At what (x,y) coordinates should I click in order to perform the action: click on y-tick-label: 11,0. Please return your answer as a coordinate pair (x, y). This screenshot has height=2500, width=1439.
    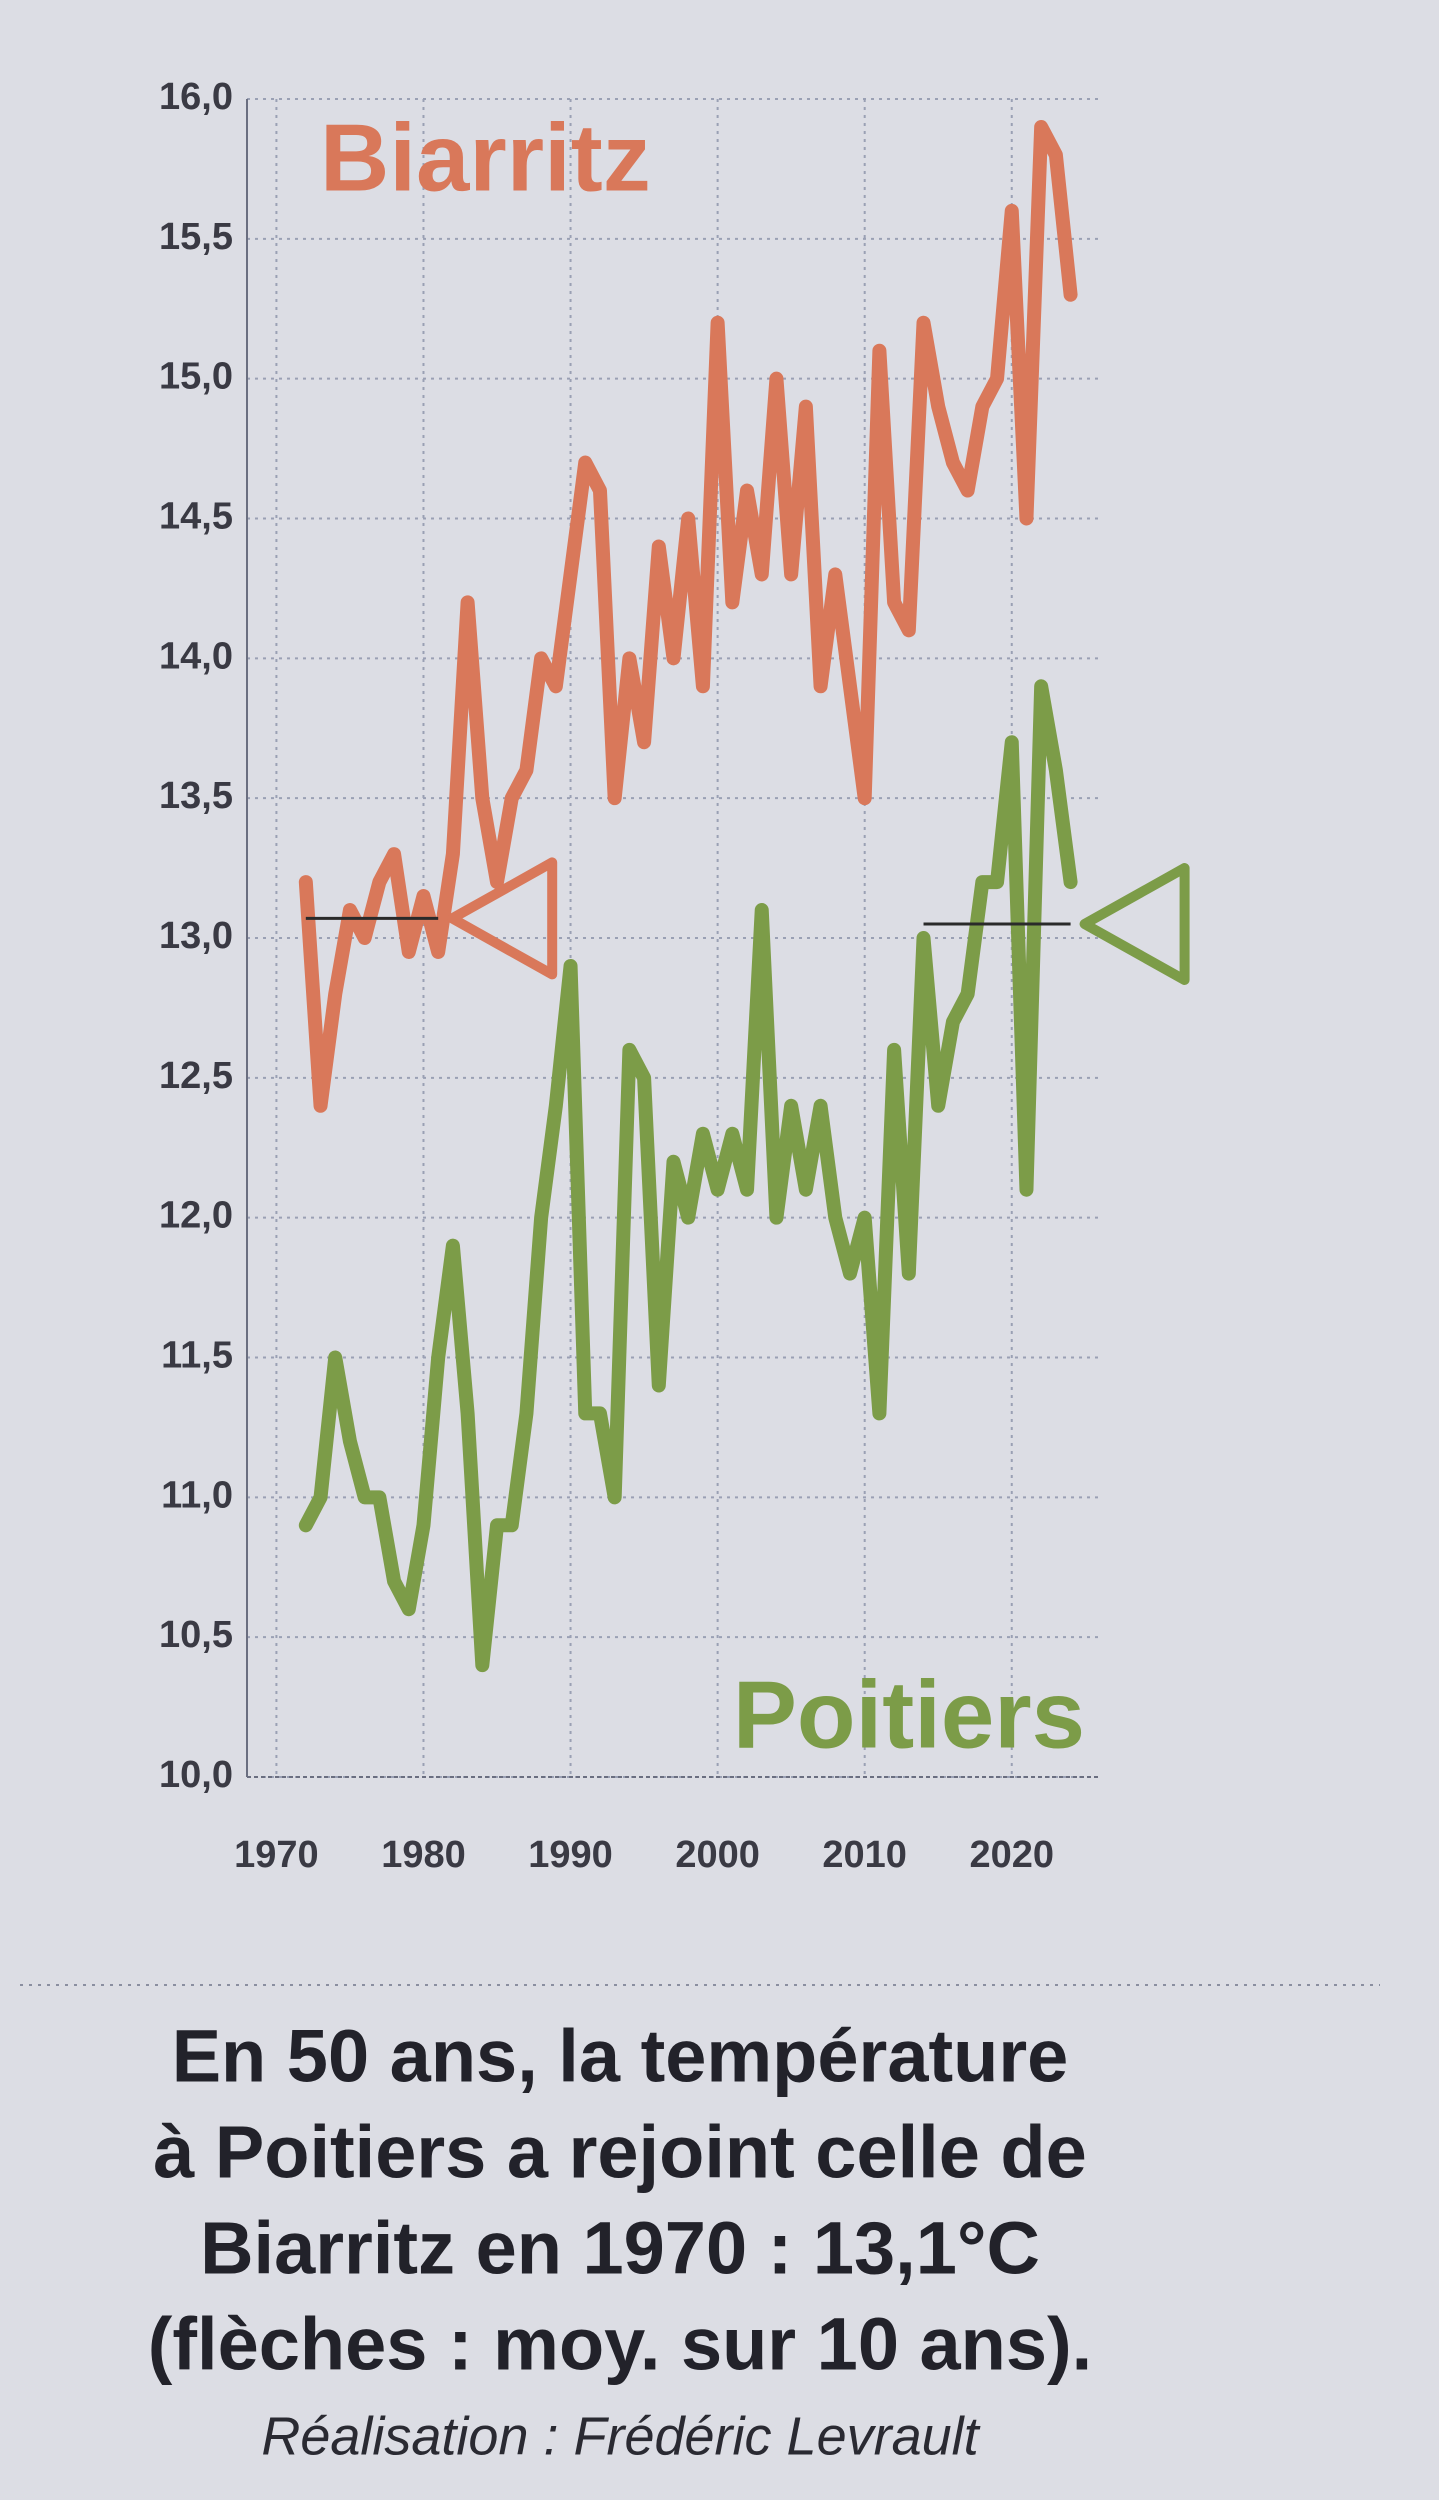
    Looking at the image, I should click on (197, 1495).